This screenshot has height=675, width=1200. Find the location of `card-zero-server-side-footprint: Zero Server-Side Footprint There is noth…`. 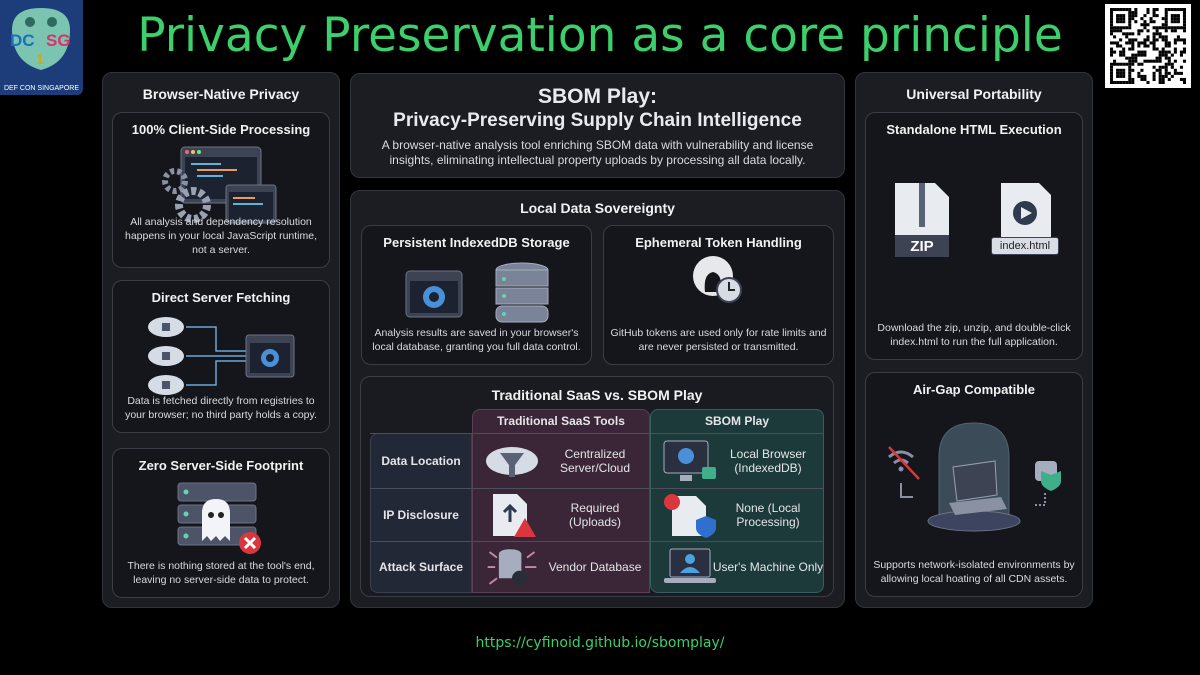

card-zero-server-side-footprint: Zero Server-Side Footprint There is noth… is located at coordinates (221, 523).